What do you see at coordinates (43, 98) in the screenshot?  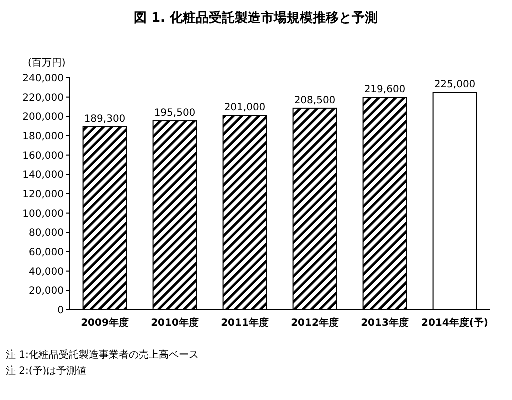 I see `y-tick-label: 220,000` at bounding box center [43, 98].